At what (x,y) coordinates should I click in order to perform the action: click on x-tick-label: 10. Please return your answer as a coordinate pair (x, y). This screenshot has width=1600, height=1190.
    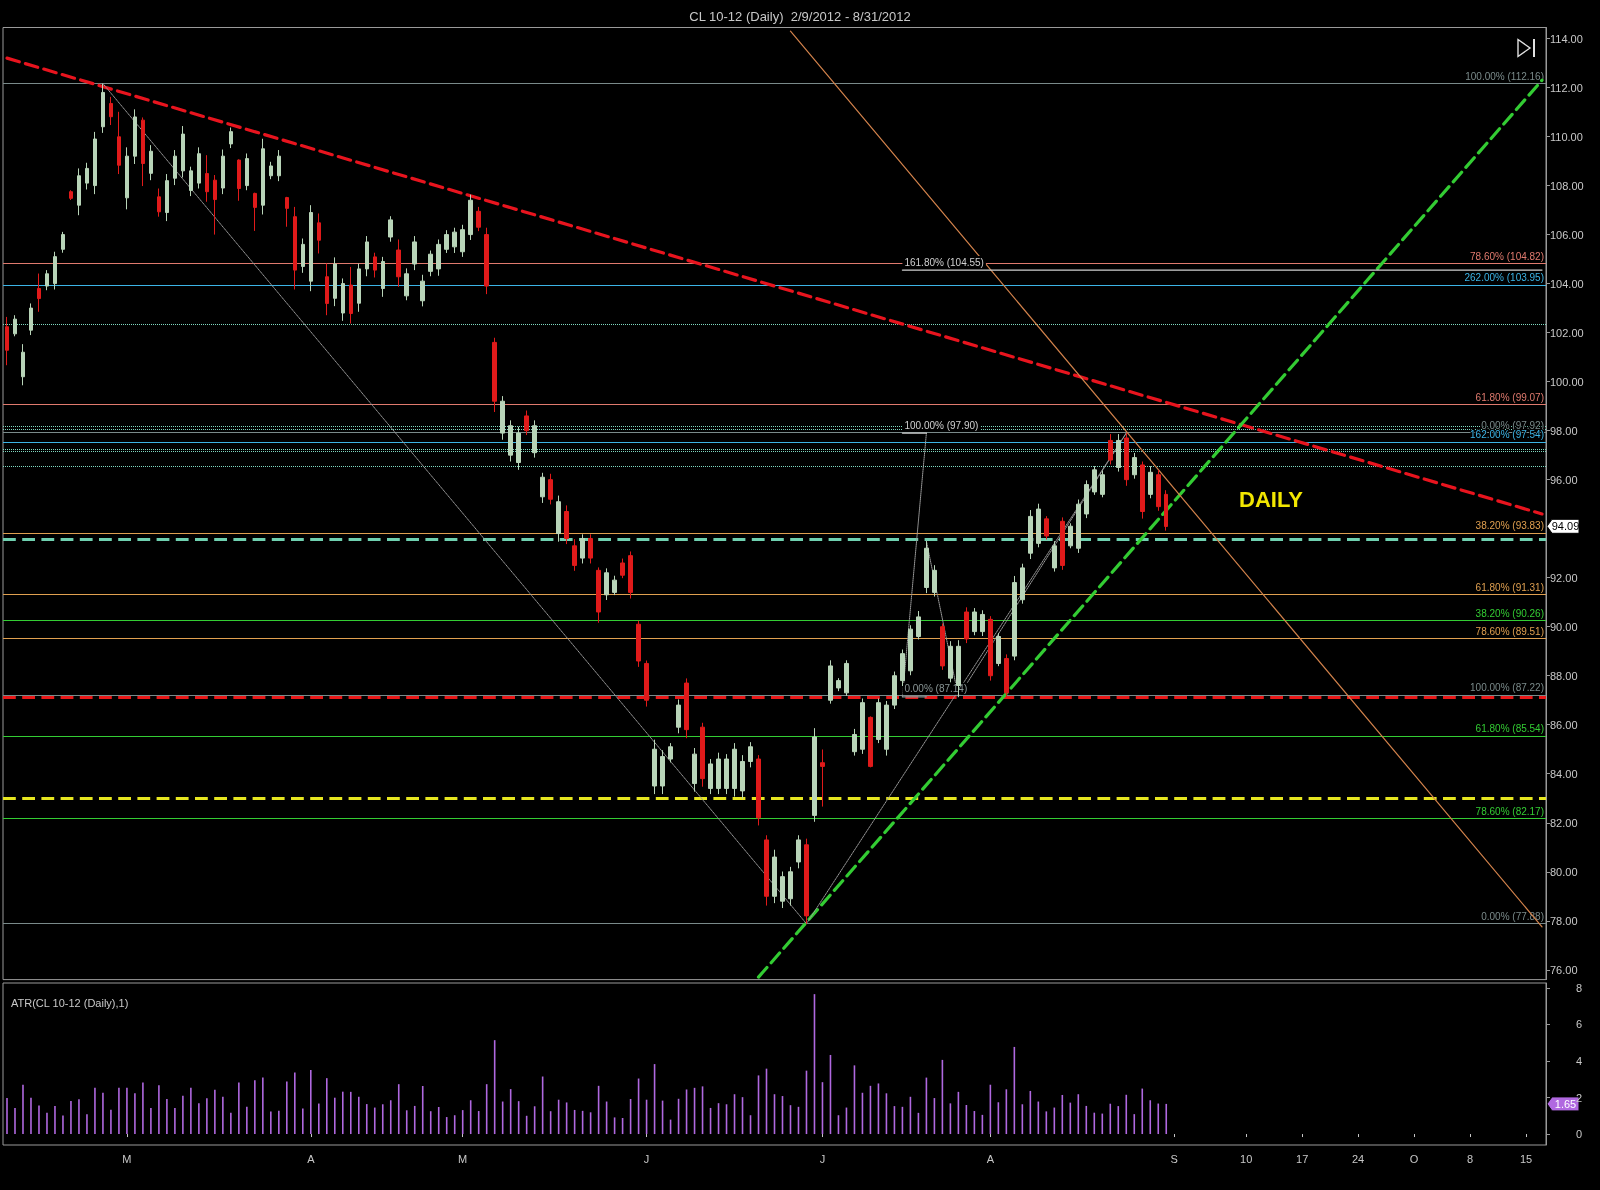
    Looking at the image, I should click on (1246, 1158).